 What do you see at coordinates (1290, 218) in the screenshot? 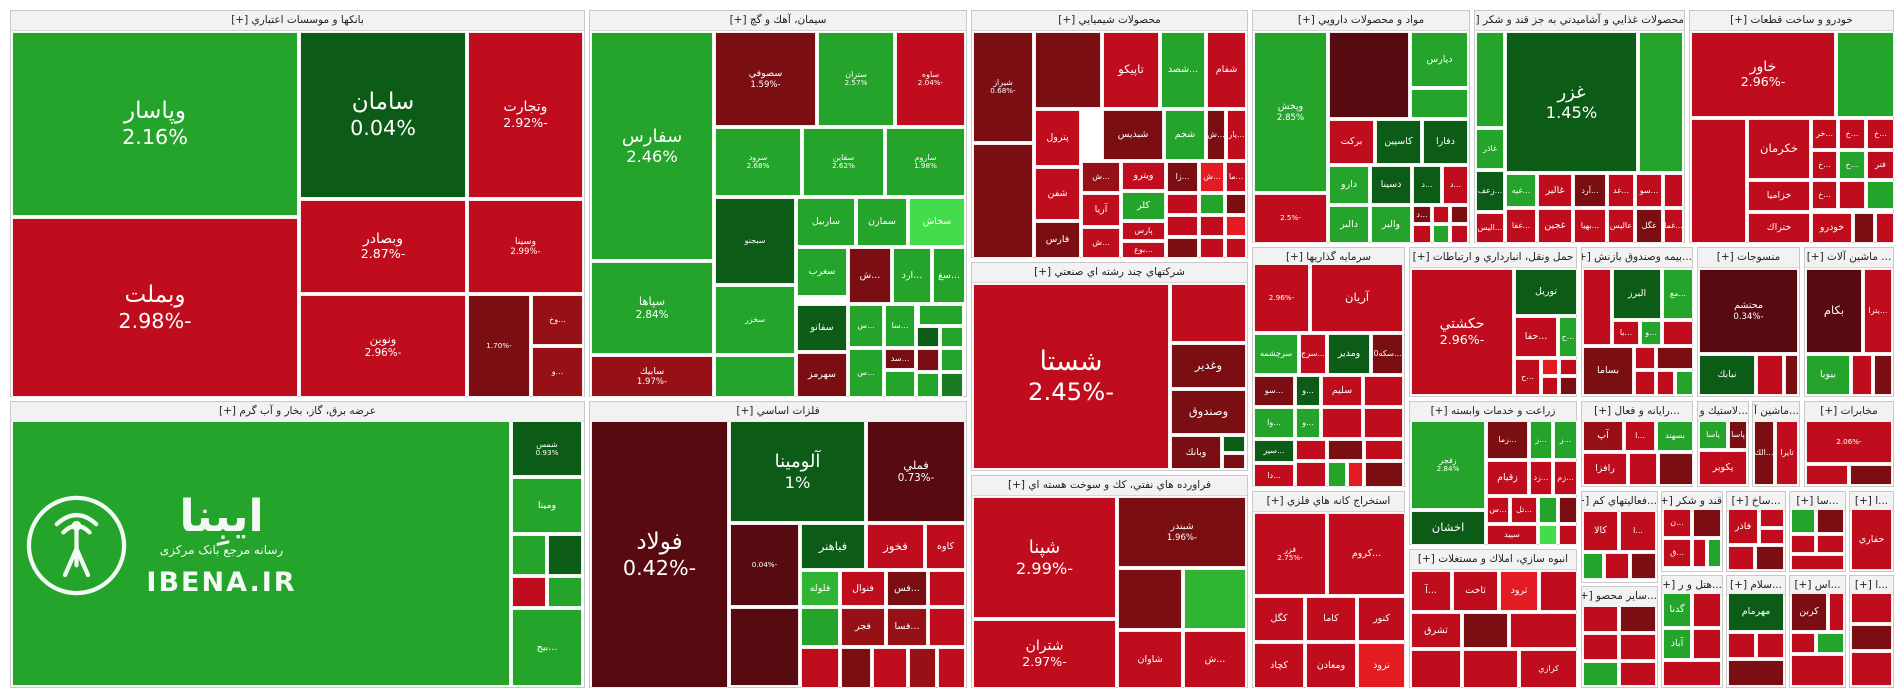
I see `stock-tile: -2.5%` at bounding box center [1290, 218].